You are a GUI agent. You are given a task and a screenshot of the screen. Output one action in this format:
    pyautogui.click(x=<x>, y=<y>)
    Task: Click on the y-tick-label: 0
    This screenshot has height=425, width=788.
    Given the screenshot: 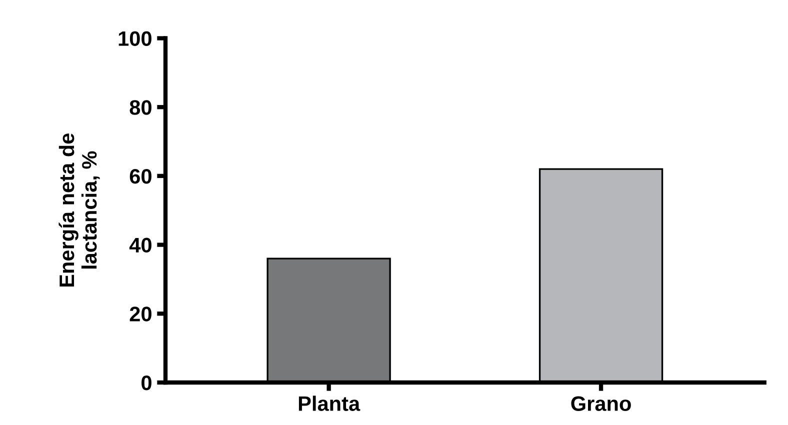 What is the action you would take?
    pyautogui.click(x=147, y=383)
    